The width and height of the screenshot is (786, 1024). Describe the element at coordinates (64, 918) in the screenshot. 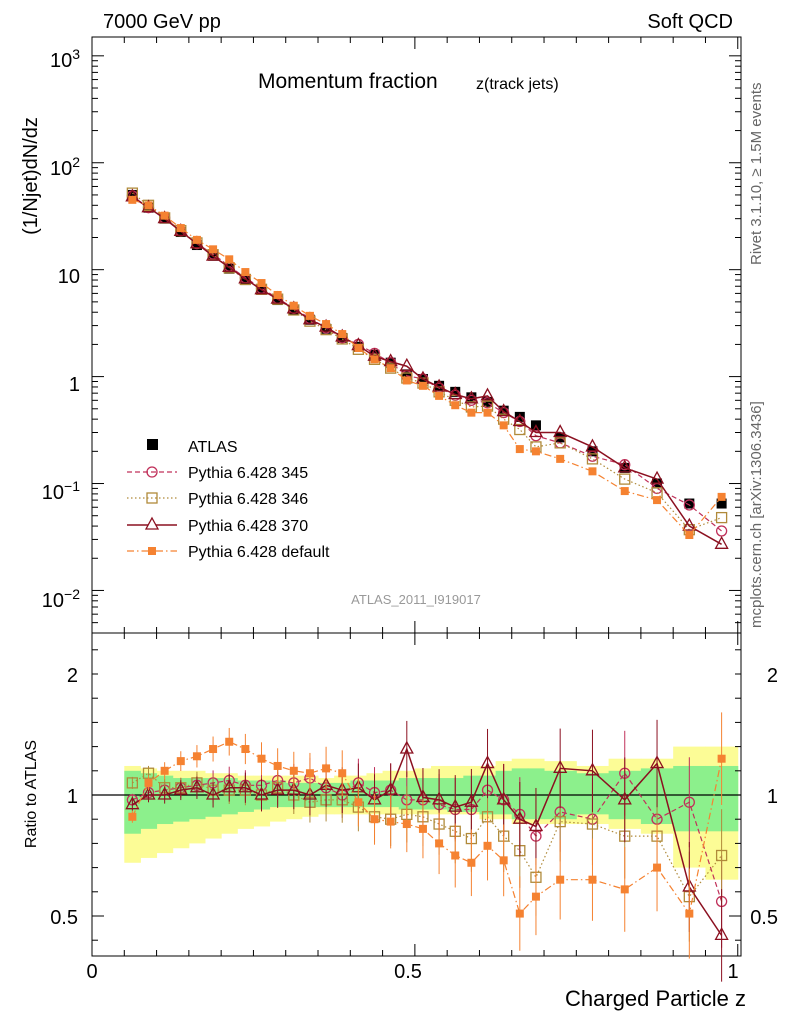

I see `ratio-y-tick-0.5: 0.5` at that location.